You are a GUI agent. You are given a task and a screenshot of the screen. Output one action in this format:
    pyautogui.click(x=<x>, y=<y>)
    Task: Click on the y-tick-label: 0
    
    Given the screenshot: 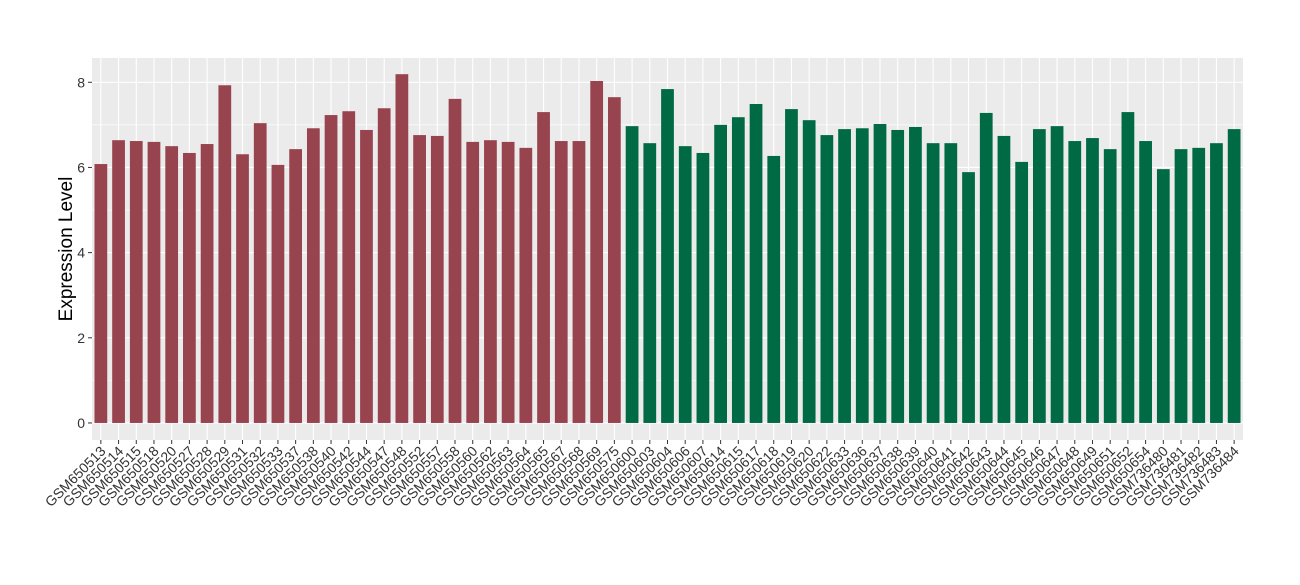 What is the action you would take?
    pyautogui.click(x=81, y=423)
    